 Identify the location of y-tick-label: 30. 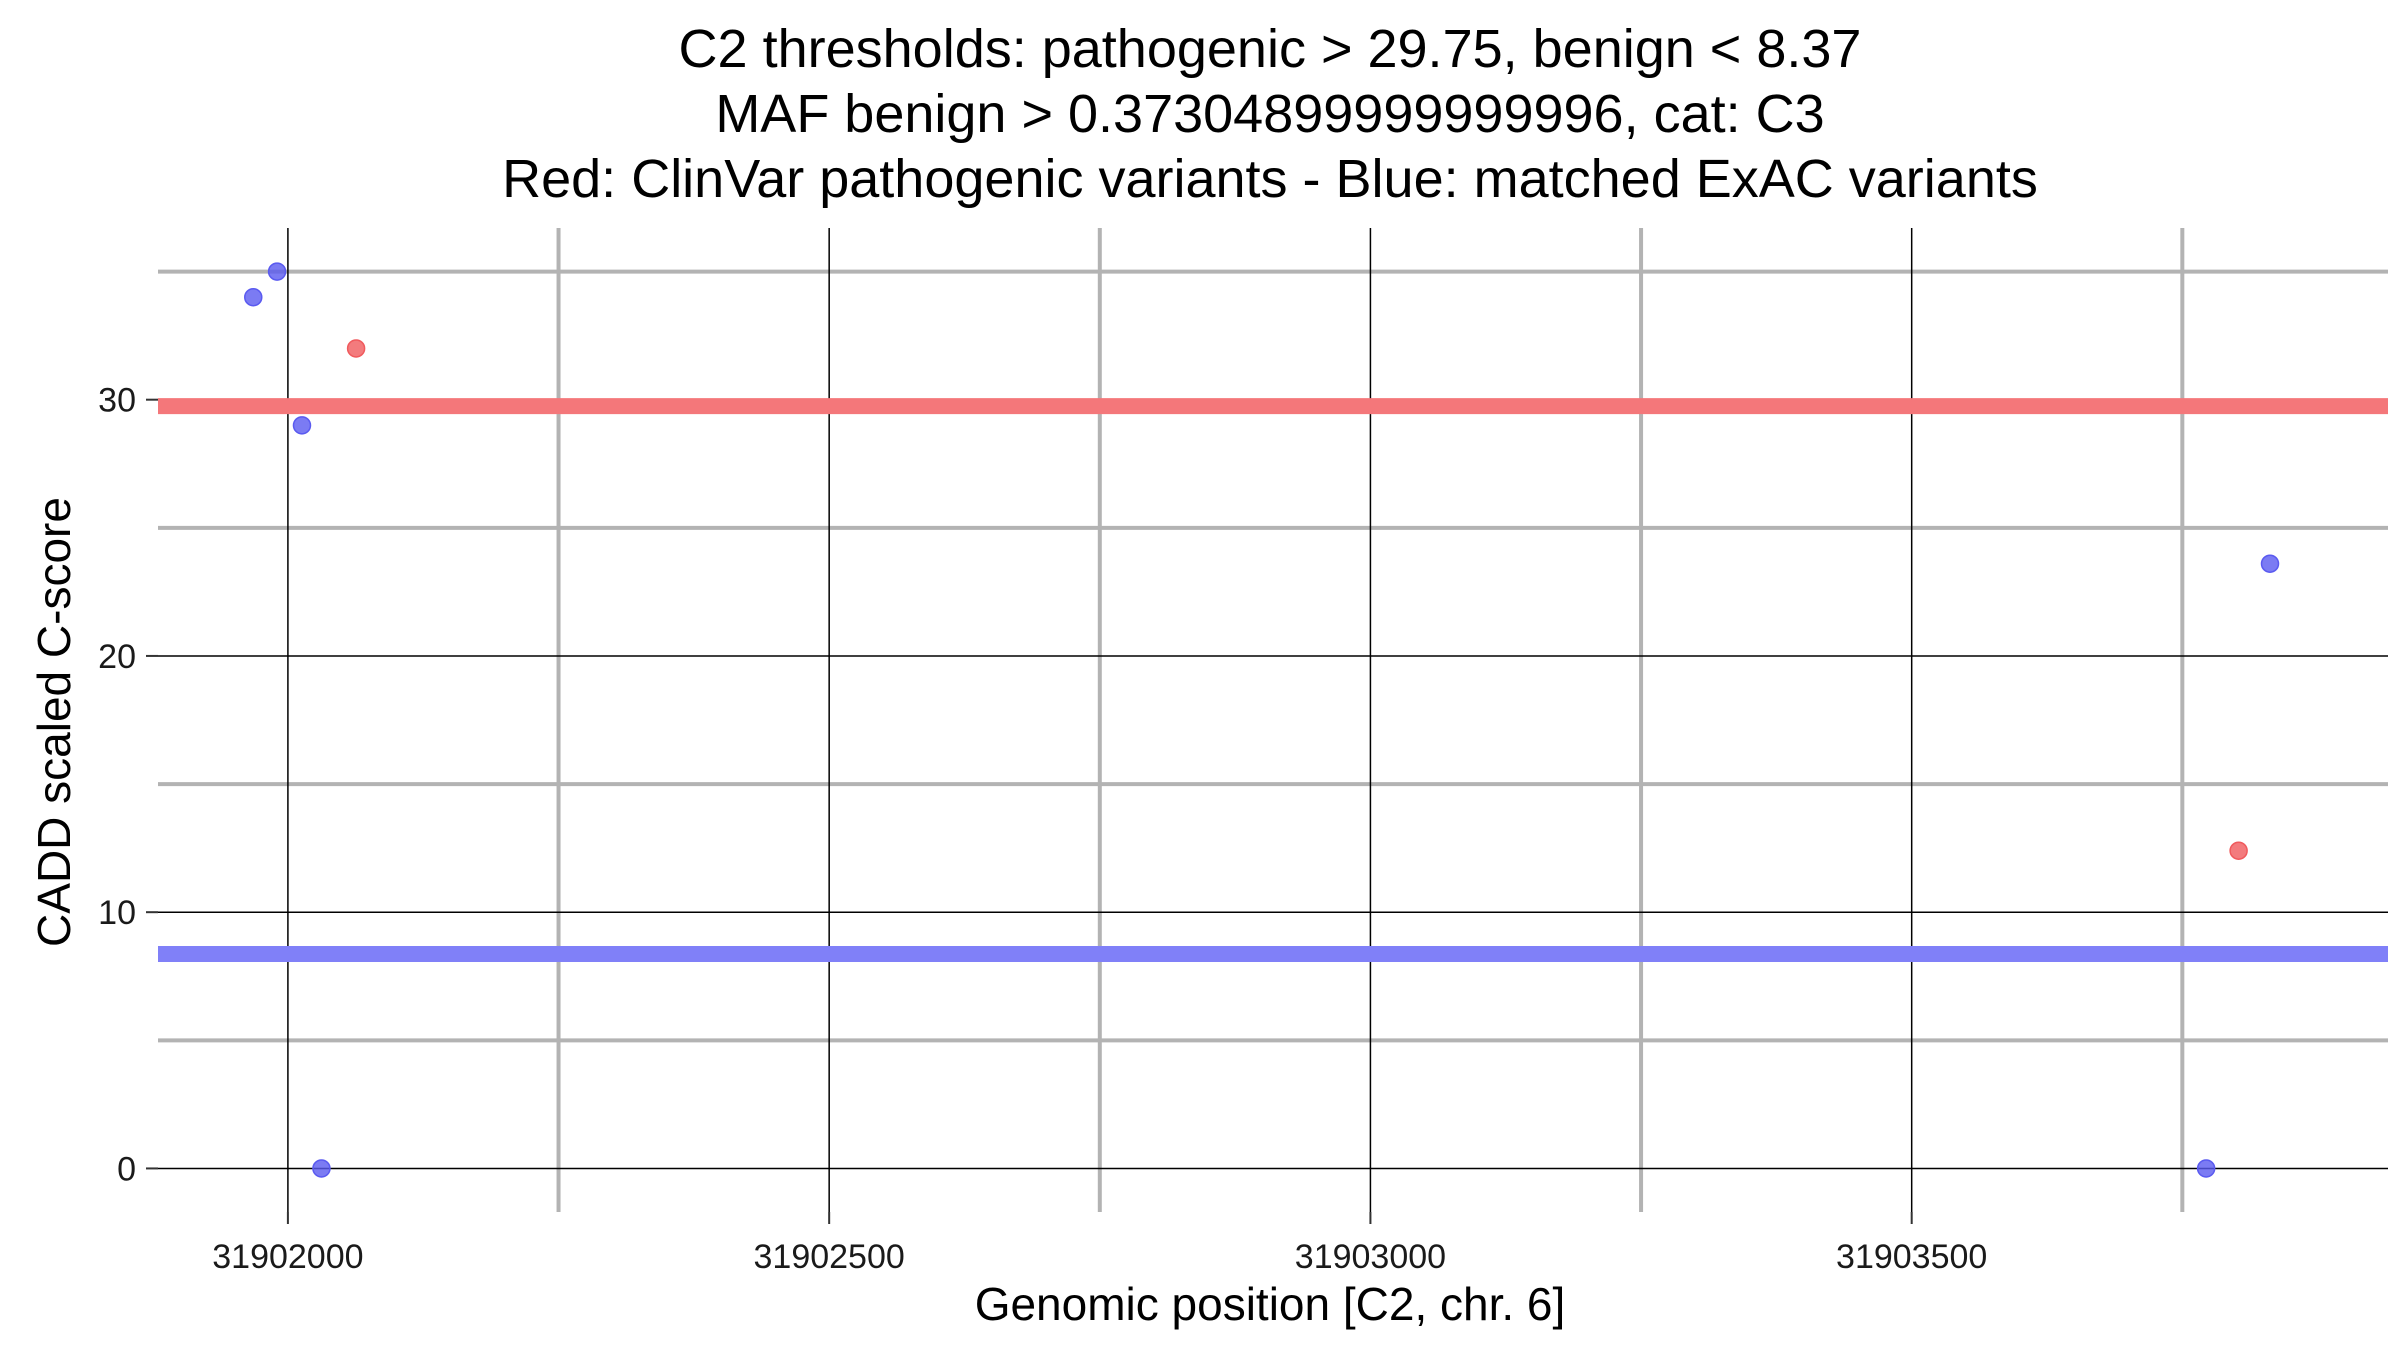
(117, 401).